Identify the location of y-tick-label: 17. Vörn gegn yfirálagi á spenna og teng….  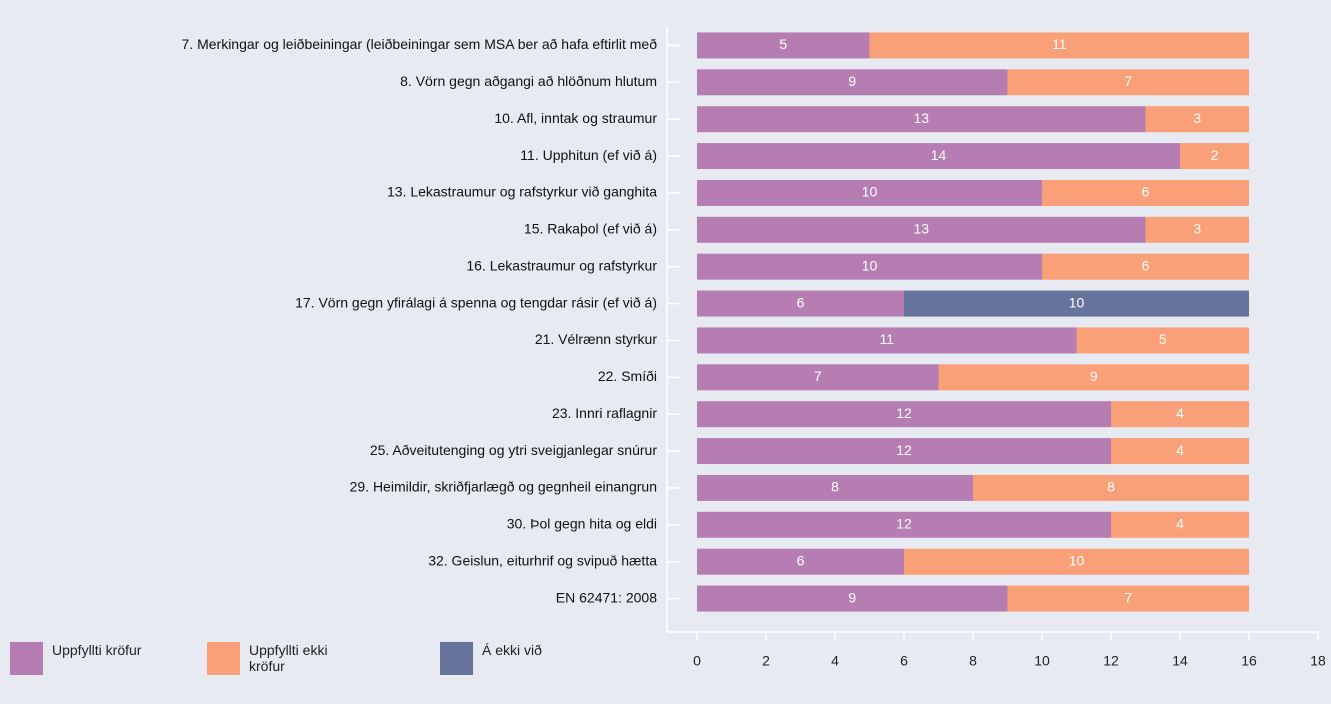
(476, 302).